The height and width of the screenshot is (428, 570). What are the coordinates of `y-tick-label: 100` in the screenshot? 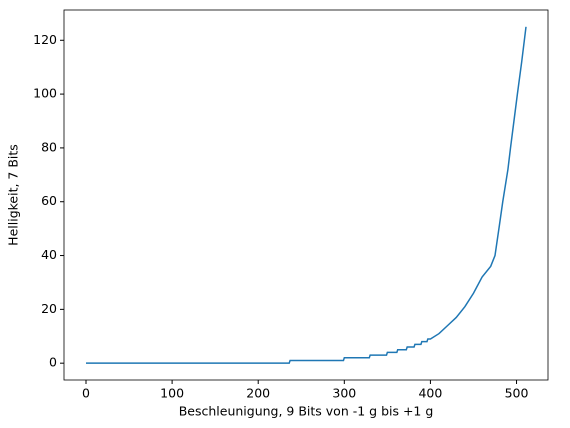 It's located at (45, 93).